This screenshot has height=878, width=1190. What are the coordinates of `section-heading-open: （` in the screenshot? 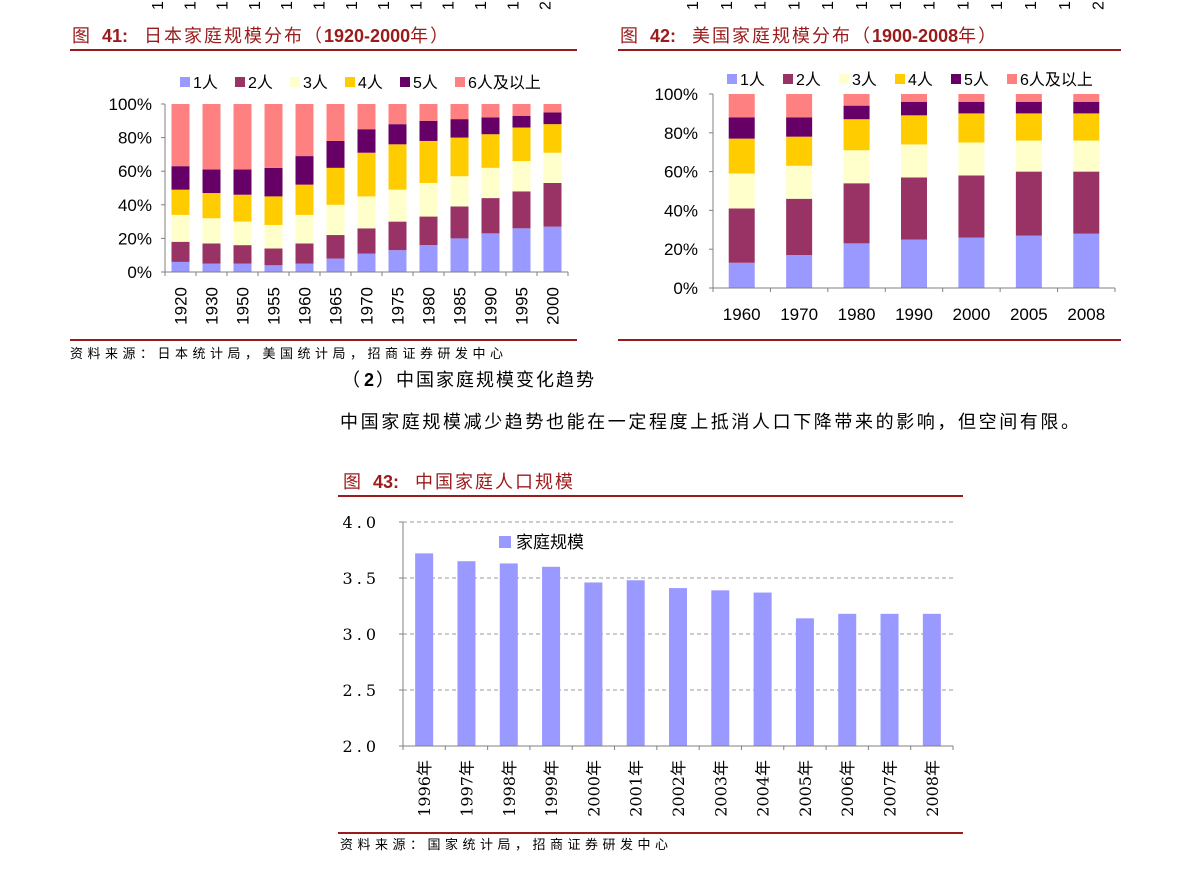 It's located at (352, 380).